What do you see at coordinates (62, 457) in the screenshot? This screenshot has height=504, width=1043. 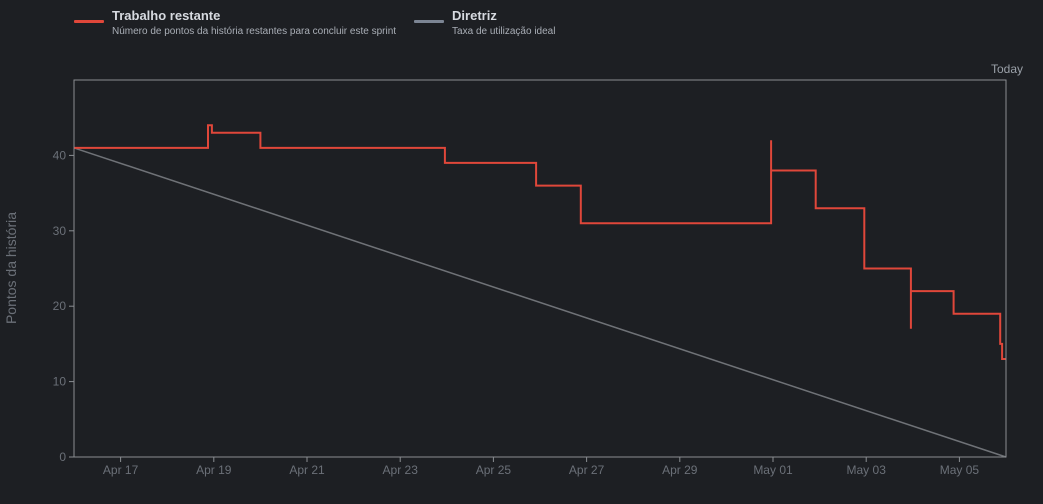 I see `y-tick-label: 0` at bounding box center [62, 457].